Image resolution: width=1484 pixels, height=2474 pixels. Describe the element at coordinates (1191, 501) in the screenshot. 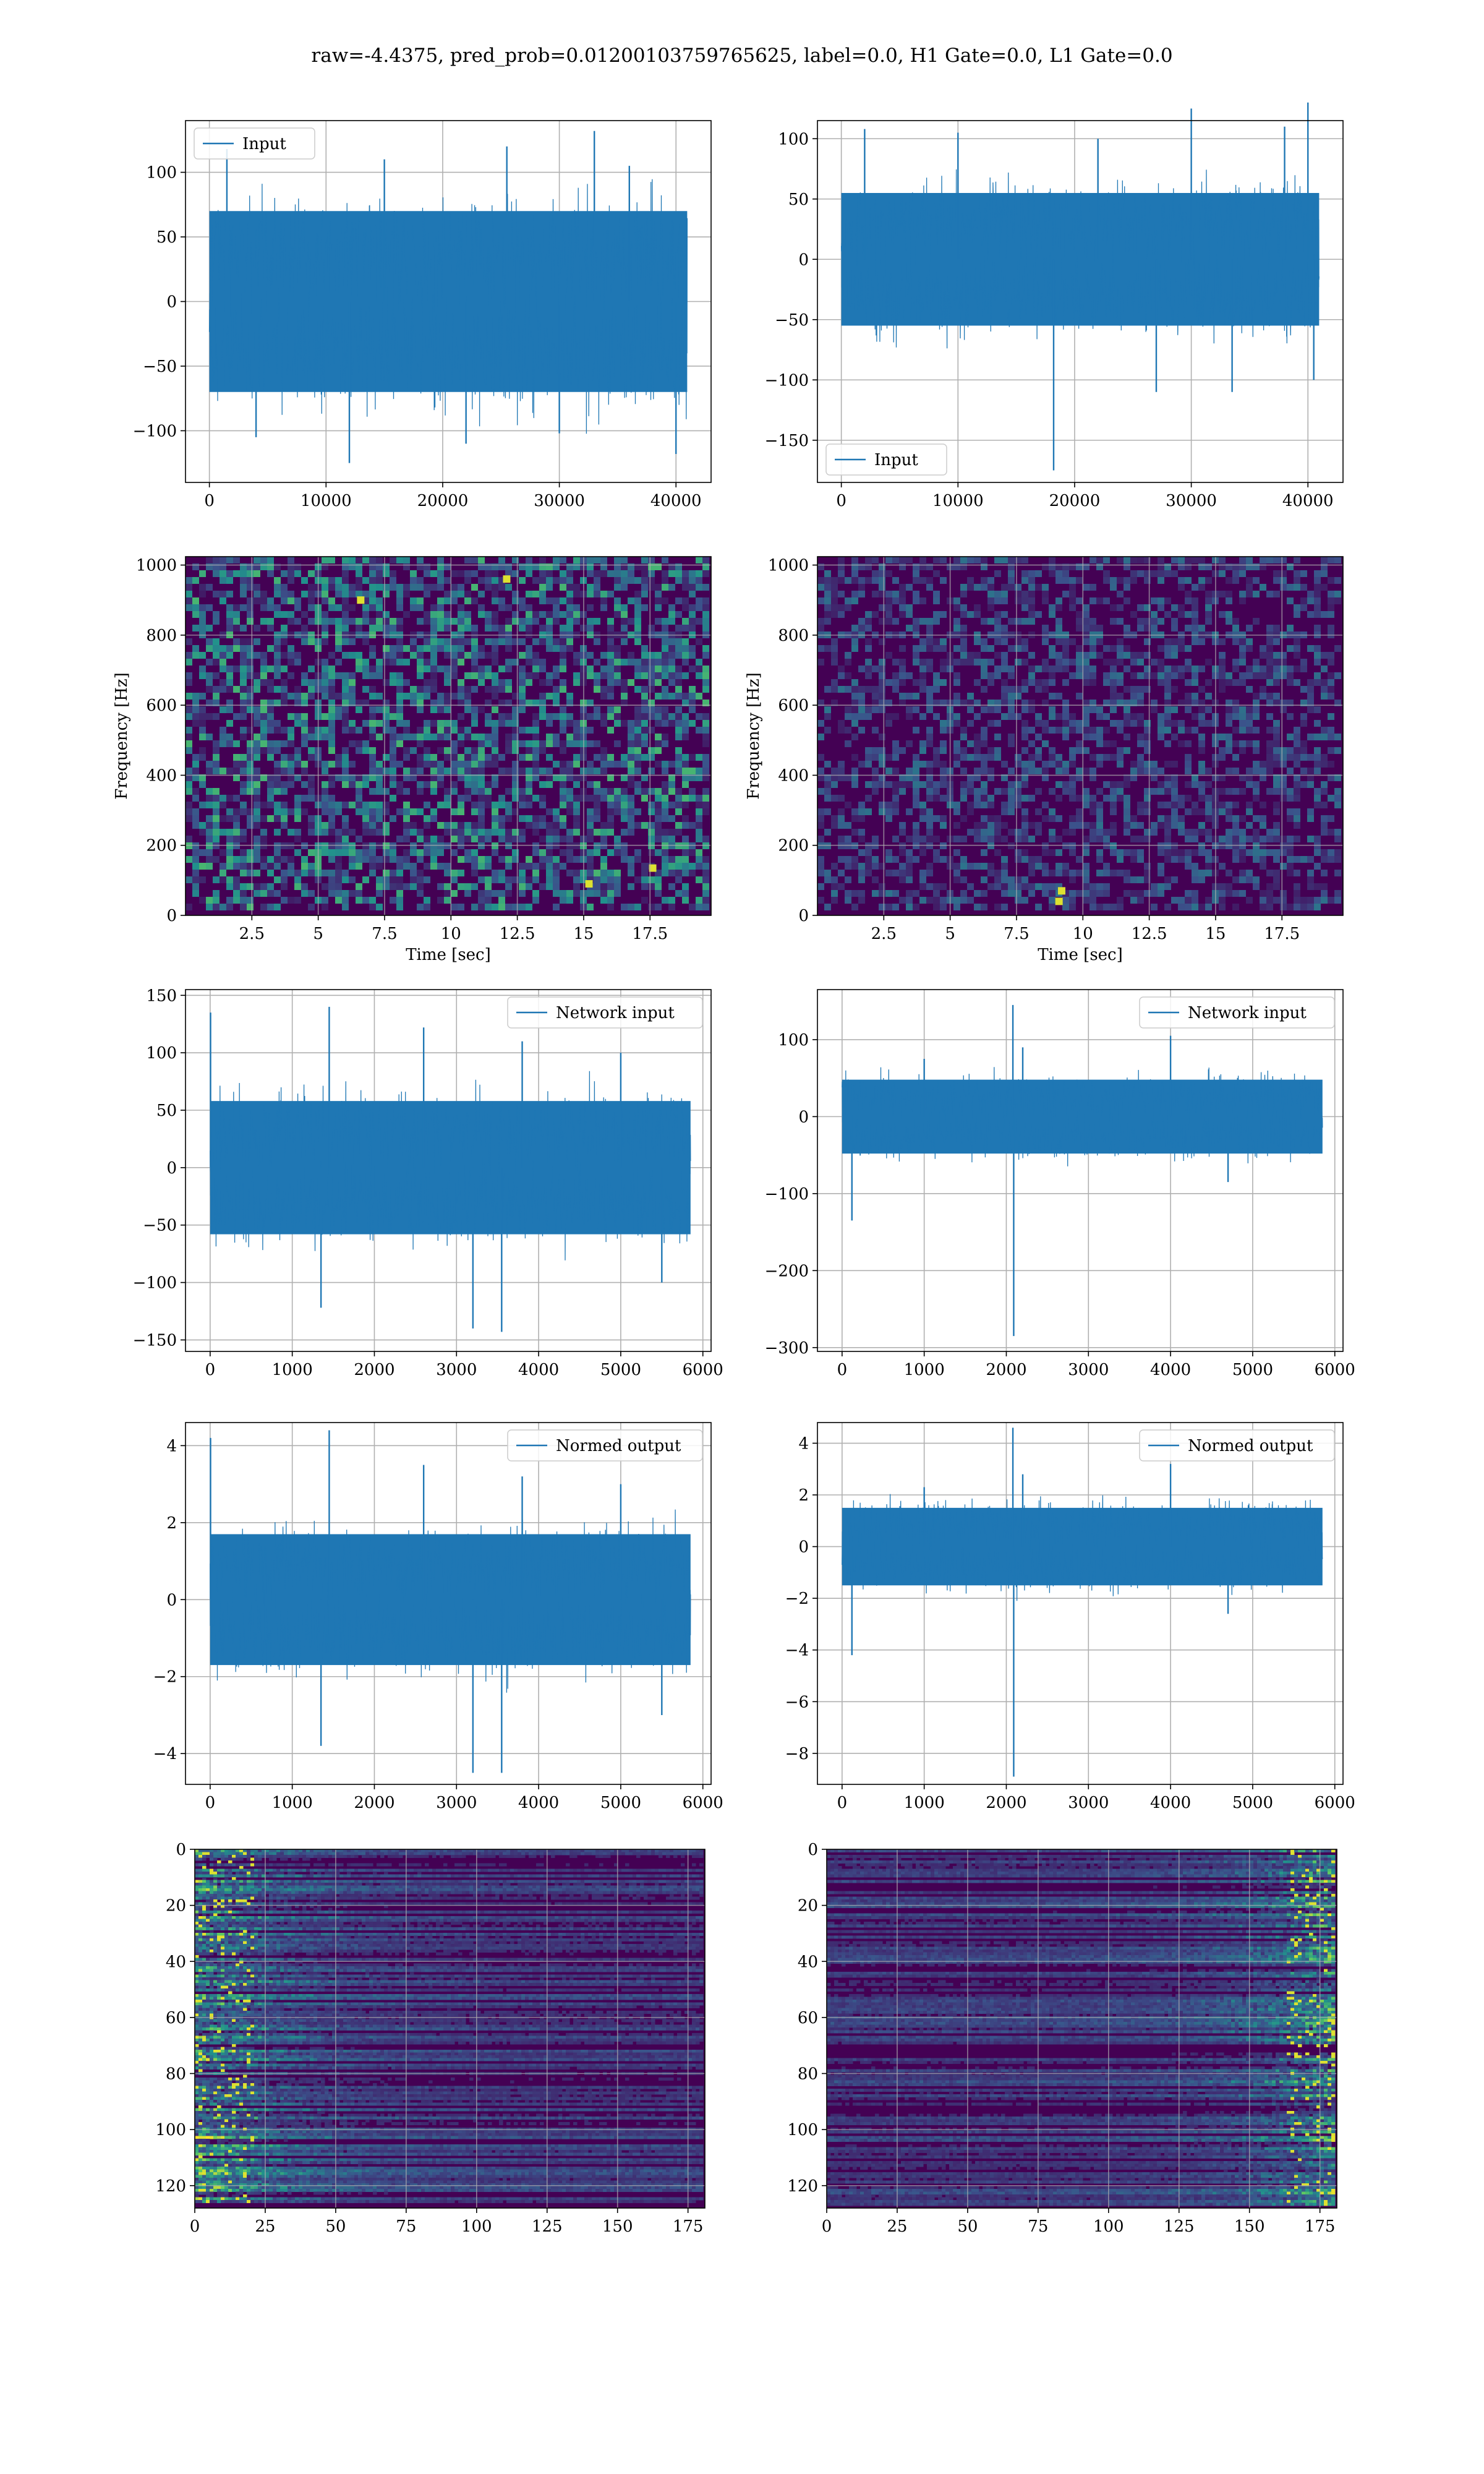

I see `x-tick-label: 30000` at that location.